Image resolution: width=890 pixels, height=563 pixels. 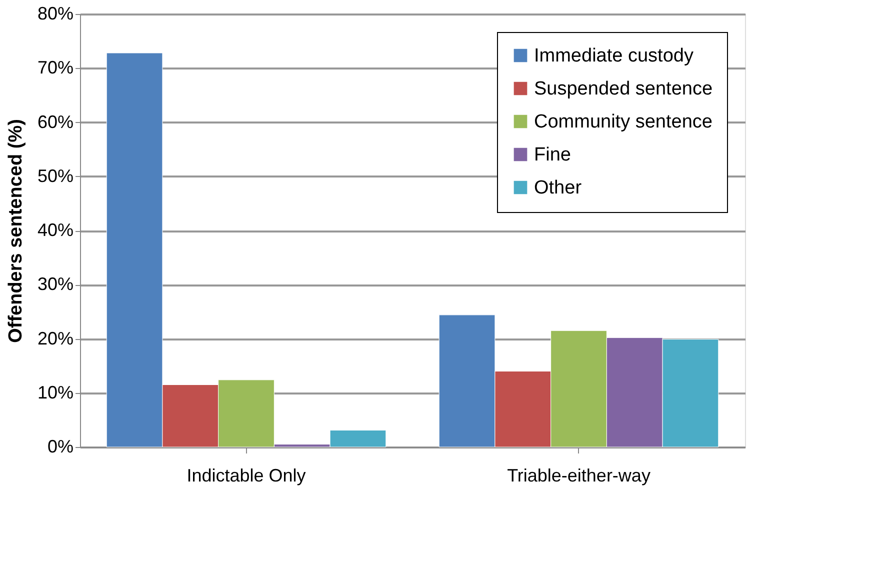 What do you see at coordinates (55, 392) in the screenshot?
I see `y-tick-label: 10%` at bounding box center [55, 392].